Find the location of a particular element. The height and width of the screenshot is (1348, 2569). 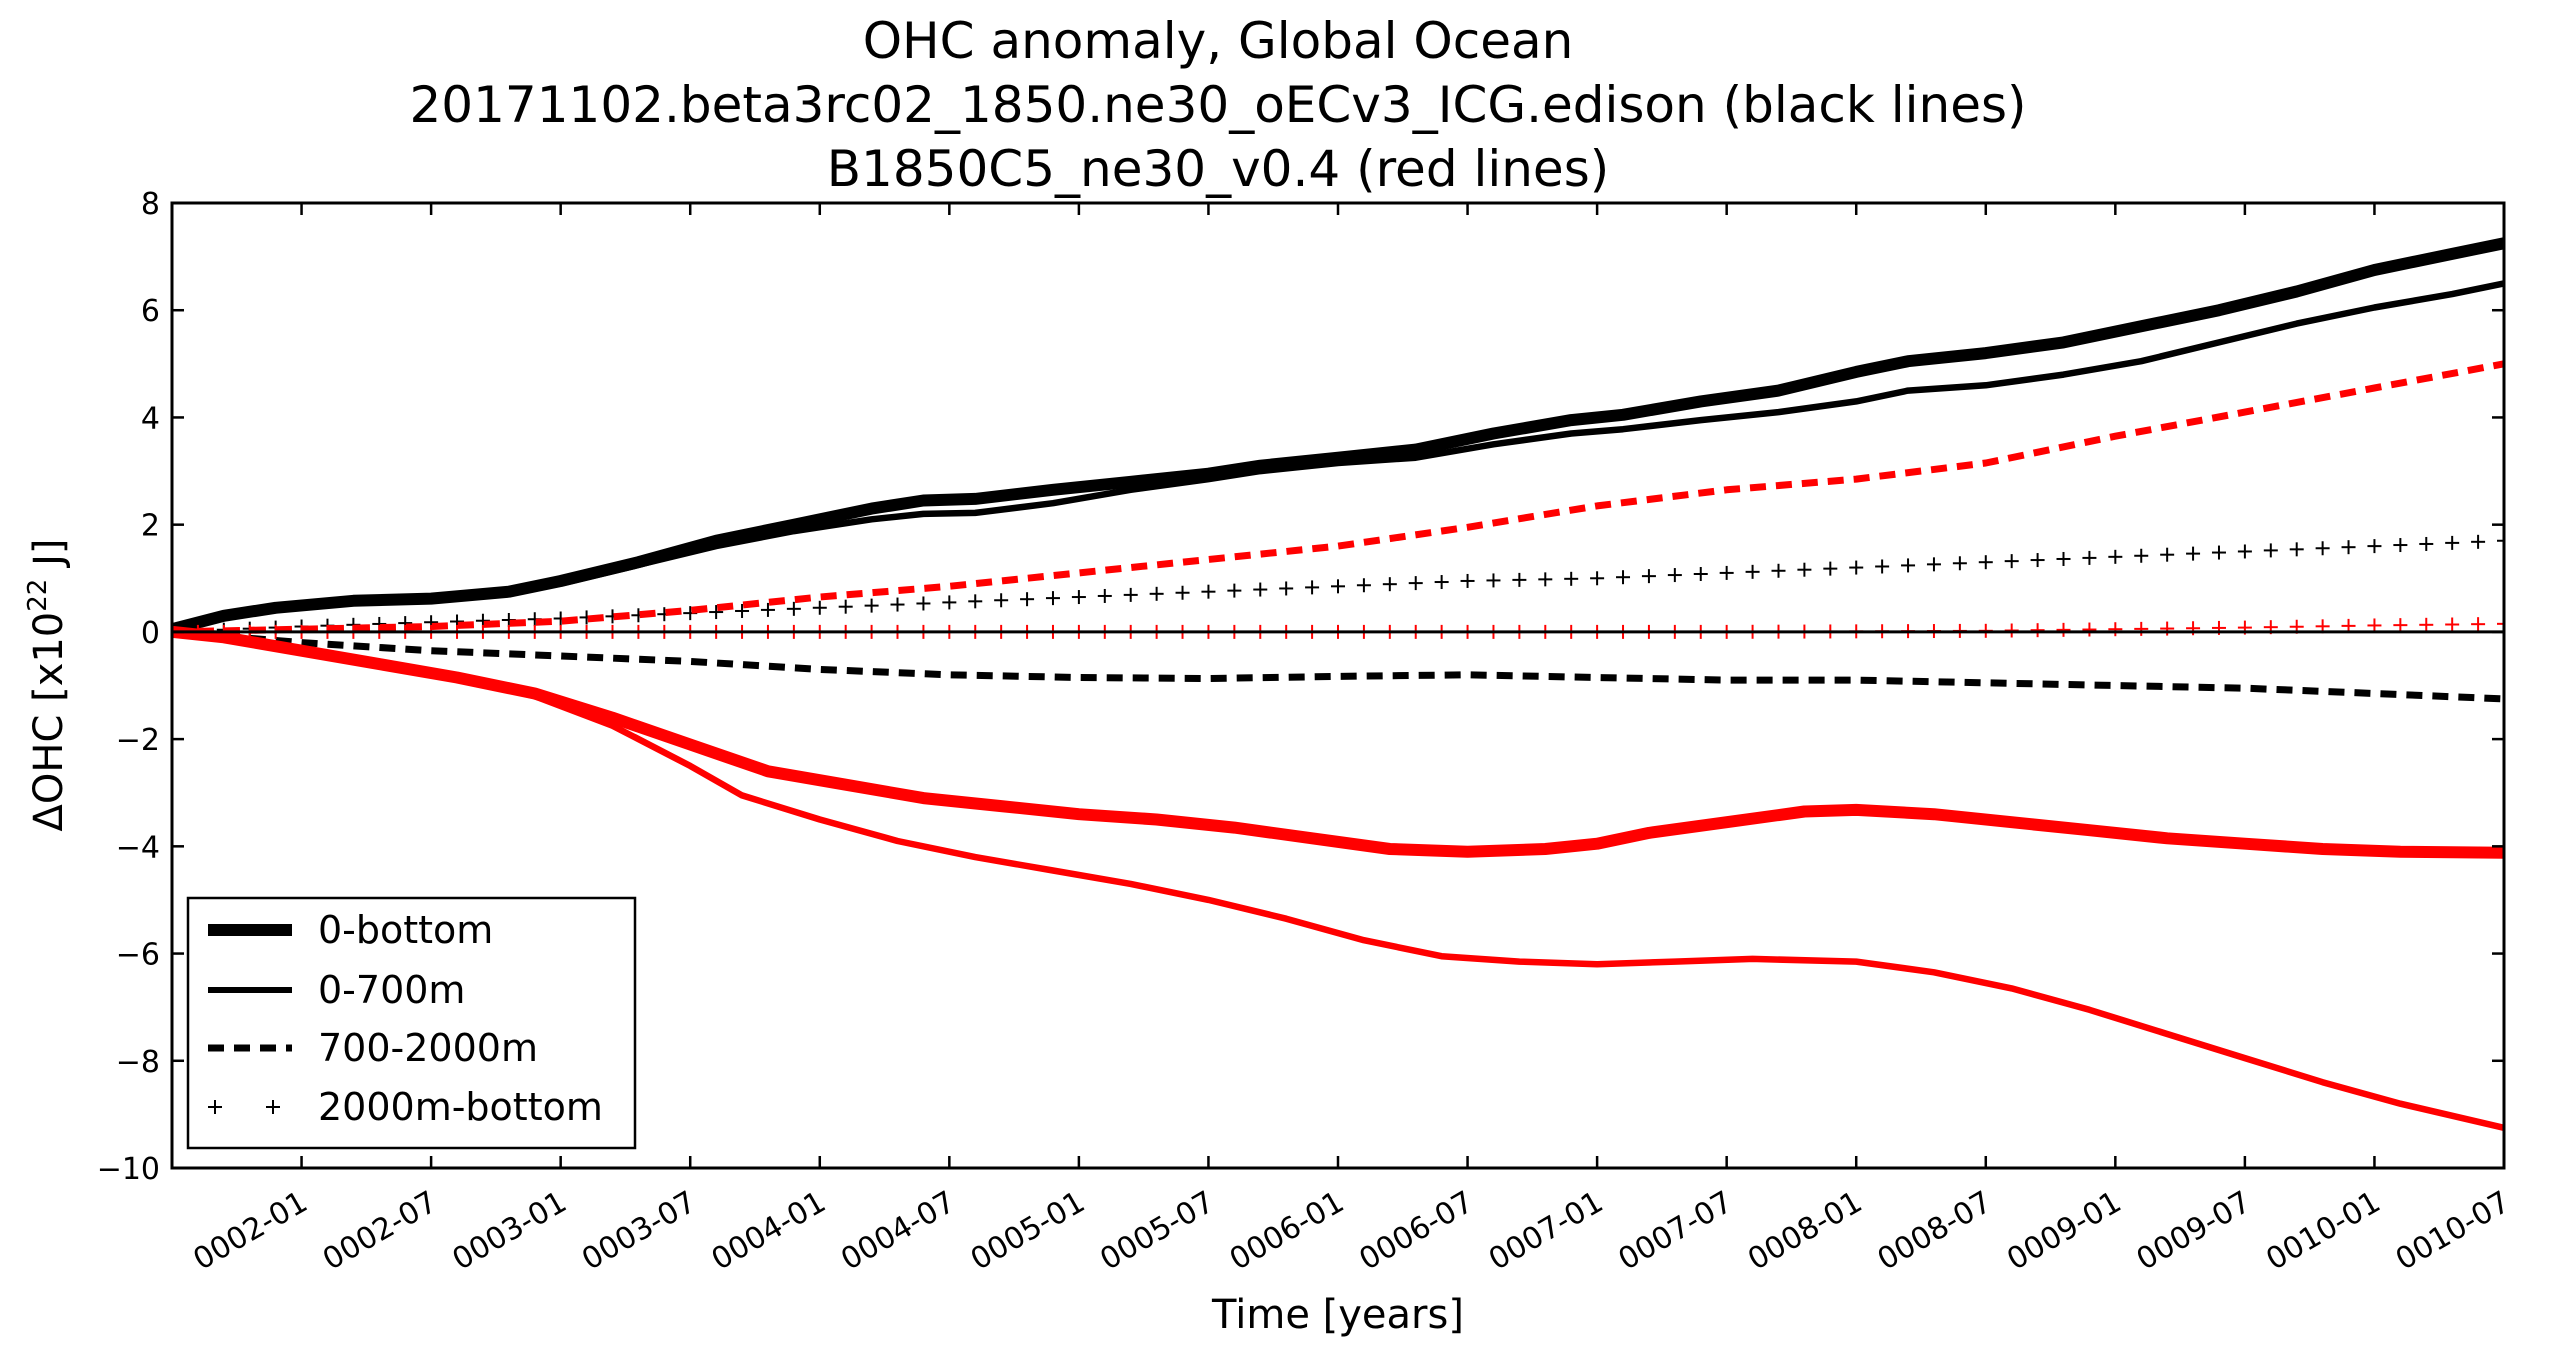

y-axis-label: ΔOHC [x1022 J] is located at coordinates (47, 685).